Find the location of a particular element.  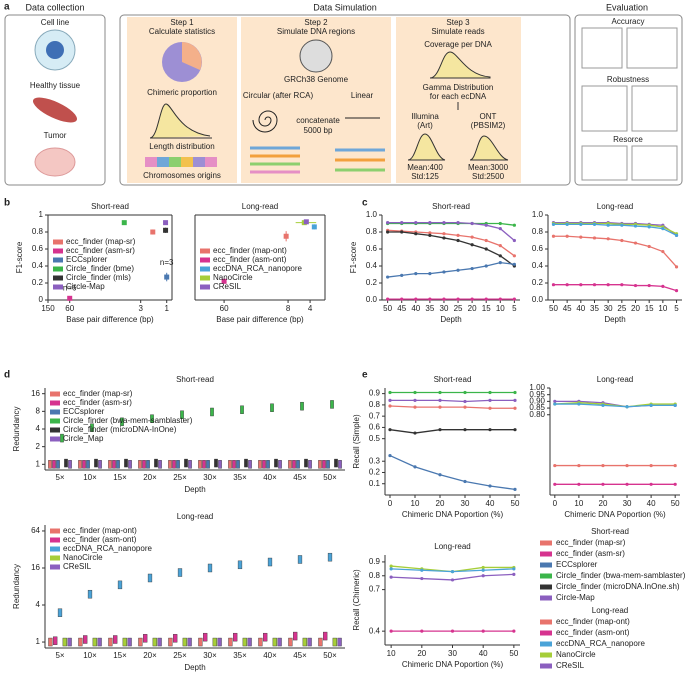

legend-label: ECCsplorer is located at coordinates (577, 564).